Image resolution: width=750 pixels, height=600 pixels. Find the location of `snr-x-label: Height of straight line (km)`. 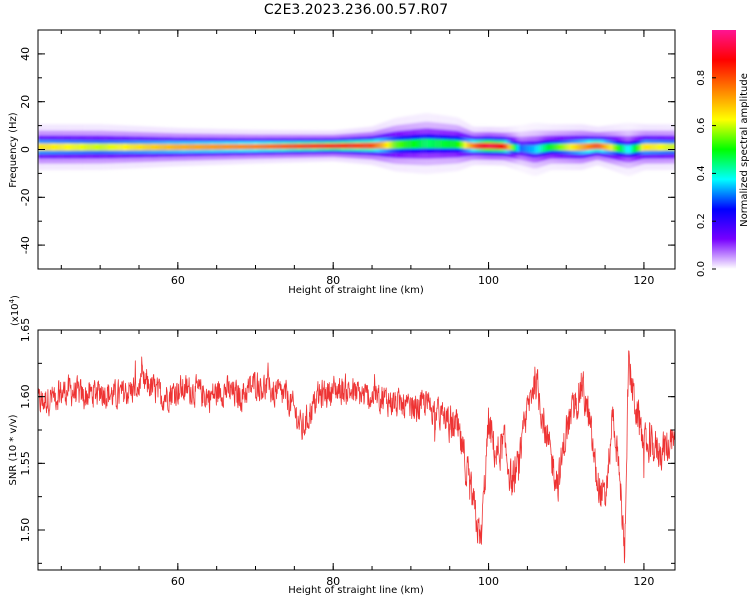

snr-x-label: Height of straight line (km) is located at coordinates (356, 590).